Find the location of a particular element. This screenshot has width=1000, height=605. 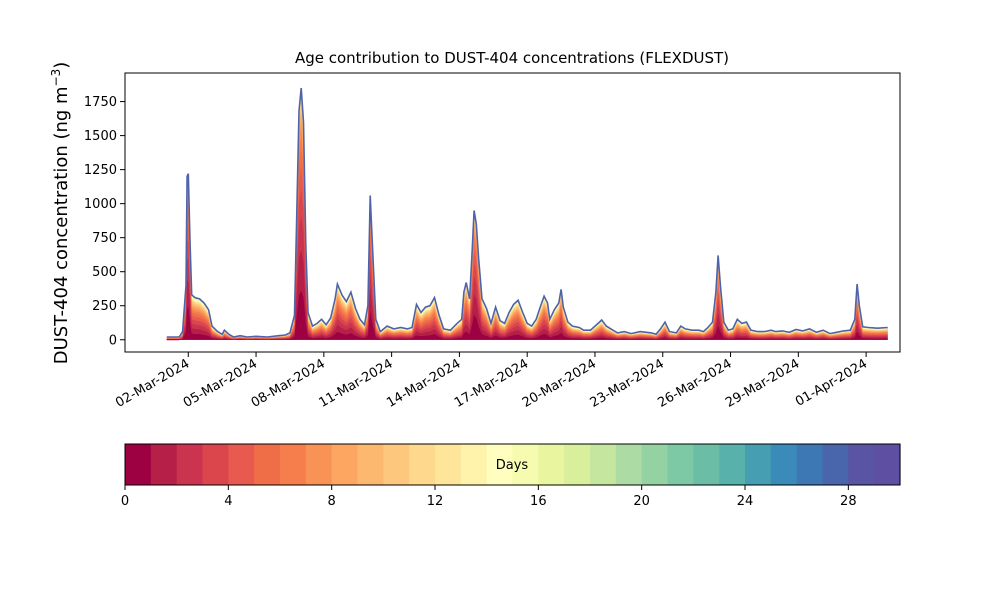

y-tick-label: 1250 is located at coordinates (100, 170).